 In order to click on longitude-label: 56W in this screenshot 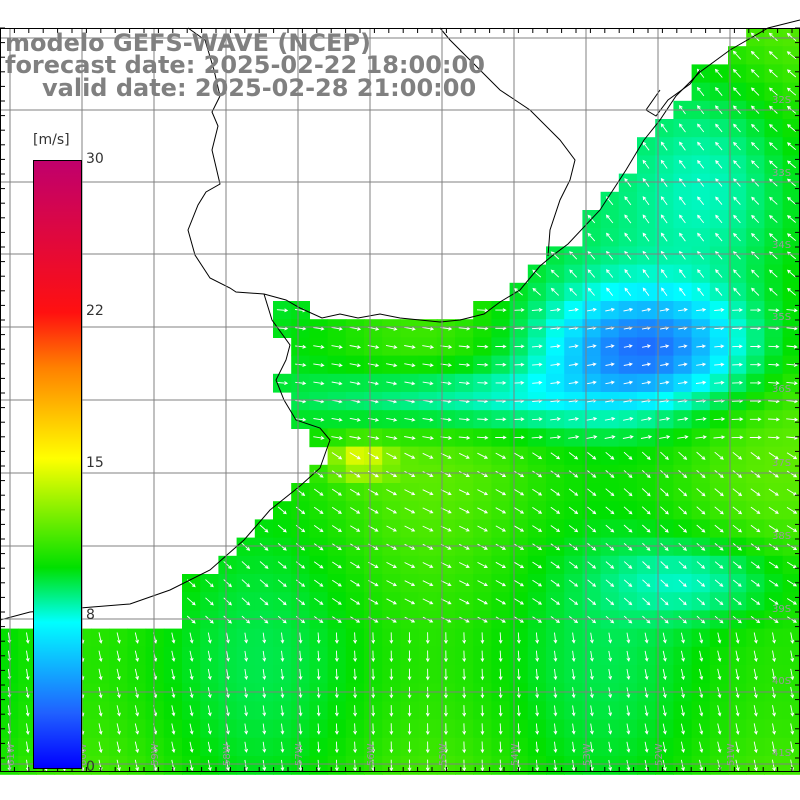, I will do `click(371, 754)`.